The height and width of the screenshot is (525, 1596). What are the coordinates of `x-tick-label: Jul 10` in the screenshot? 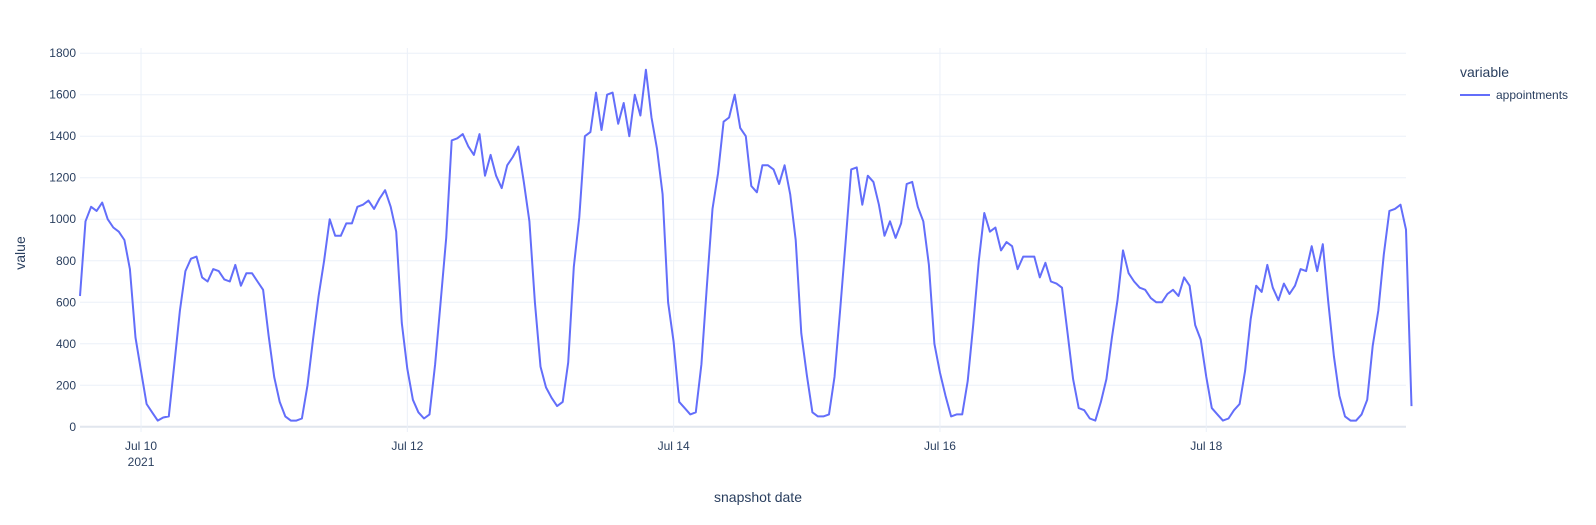 It's located at (141, 446).